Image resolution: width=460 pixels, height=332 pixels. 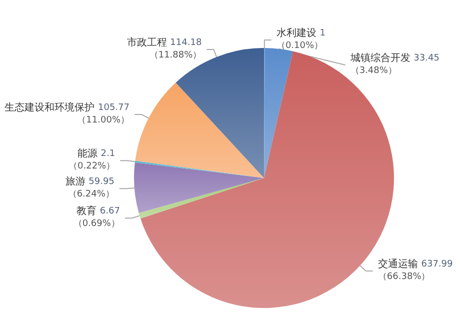 I want to click on data-label: 6.67, so click(x=110, y=211).